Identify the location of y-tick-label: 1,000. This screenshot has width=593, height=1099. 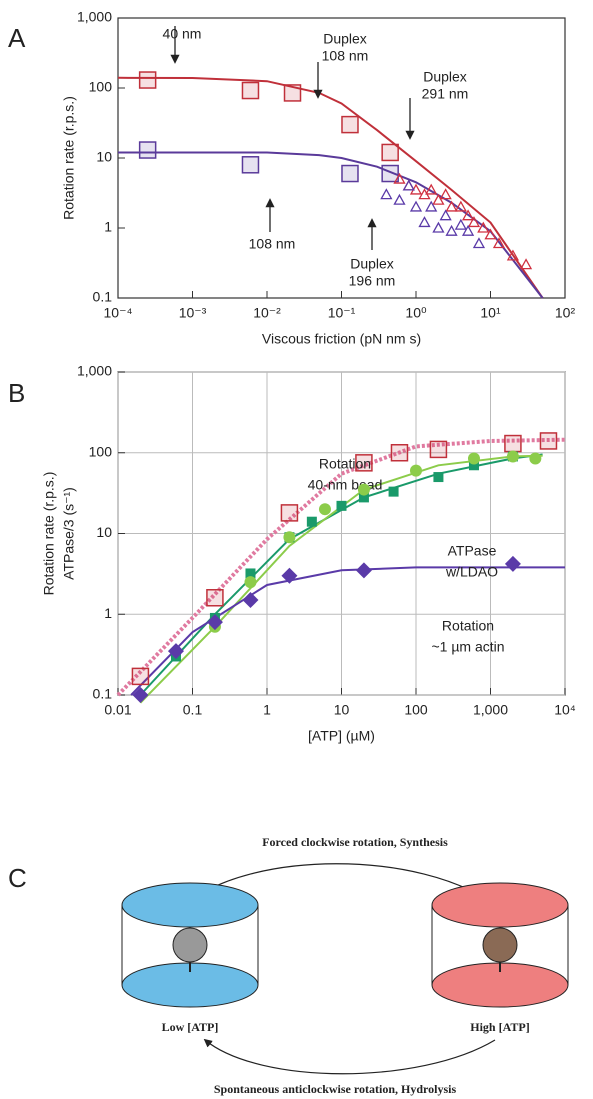
(94, 371).